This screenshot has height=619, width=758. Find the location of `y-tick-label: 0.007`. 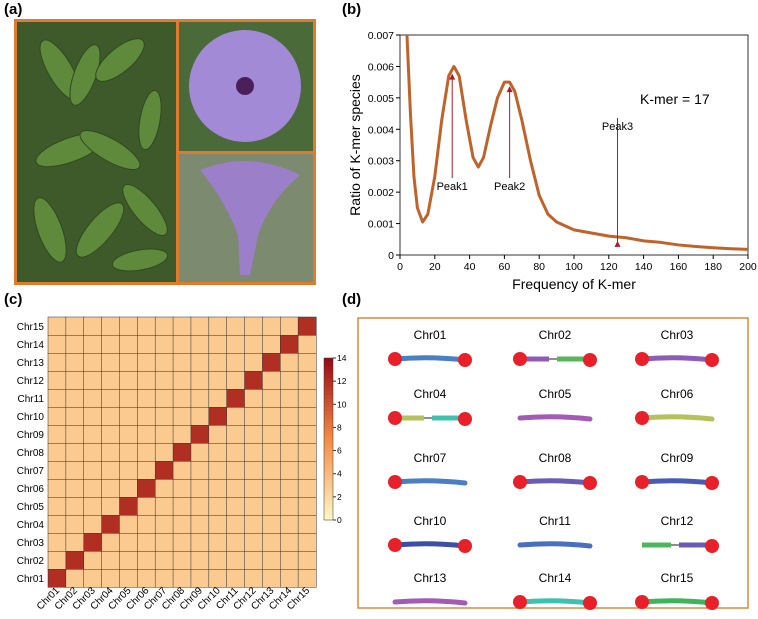

y-tick-label: 0.007 is located at coordinates (381, 36).